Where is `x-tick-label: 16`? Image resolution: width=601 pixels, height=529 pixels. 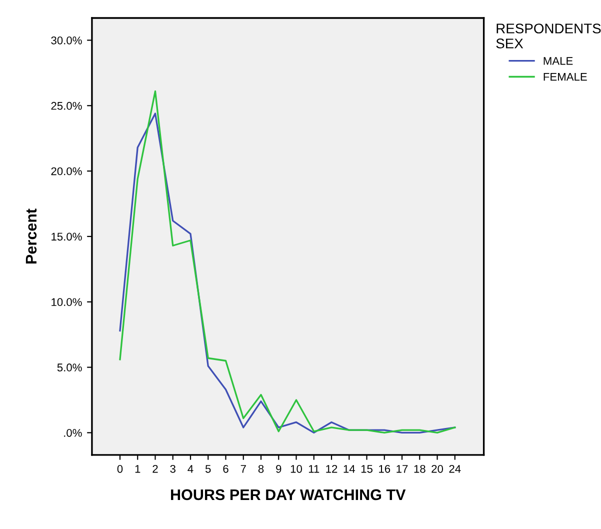 x-tick-label: 16 is located at coordinates (384, 468).